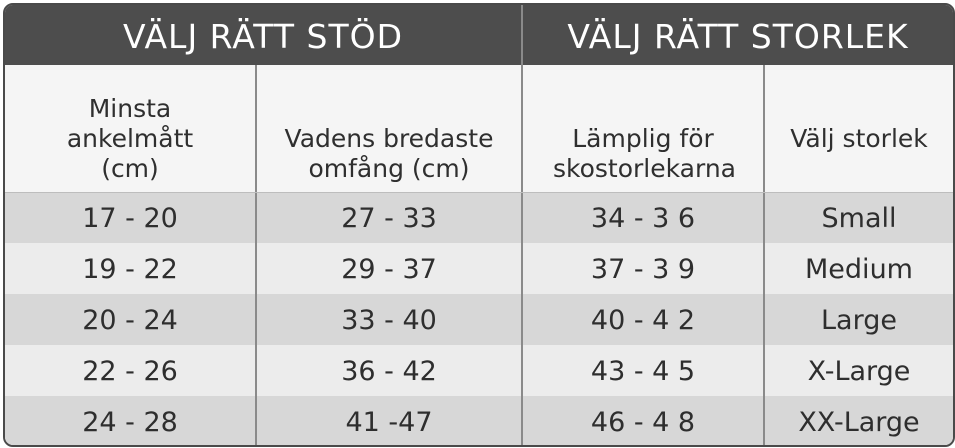 The width and height of the screenshot is (955, 448). Describe the element at coordinates (859, 269) in the screenshot. I see `size-cell: Medium` at that location.